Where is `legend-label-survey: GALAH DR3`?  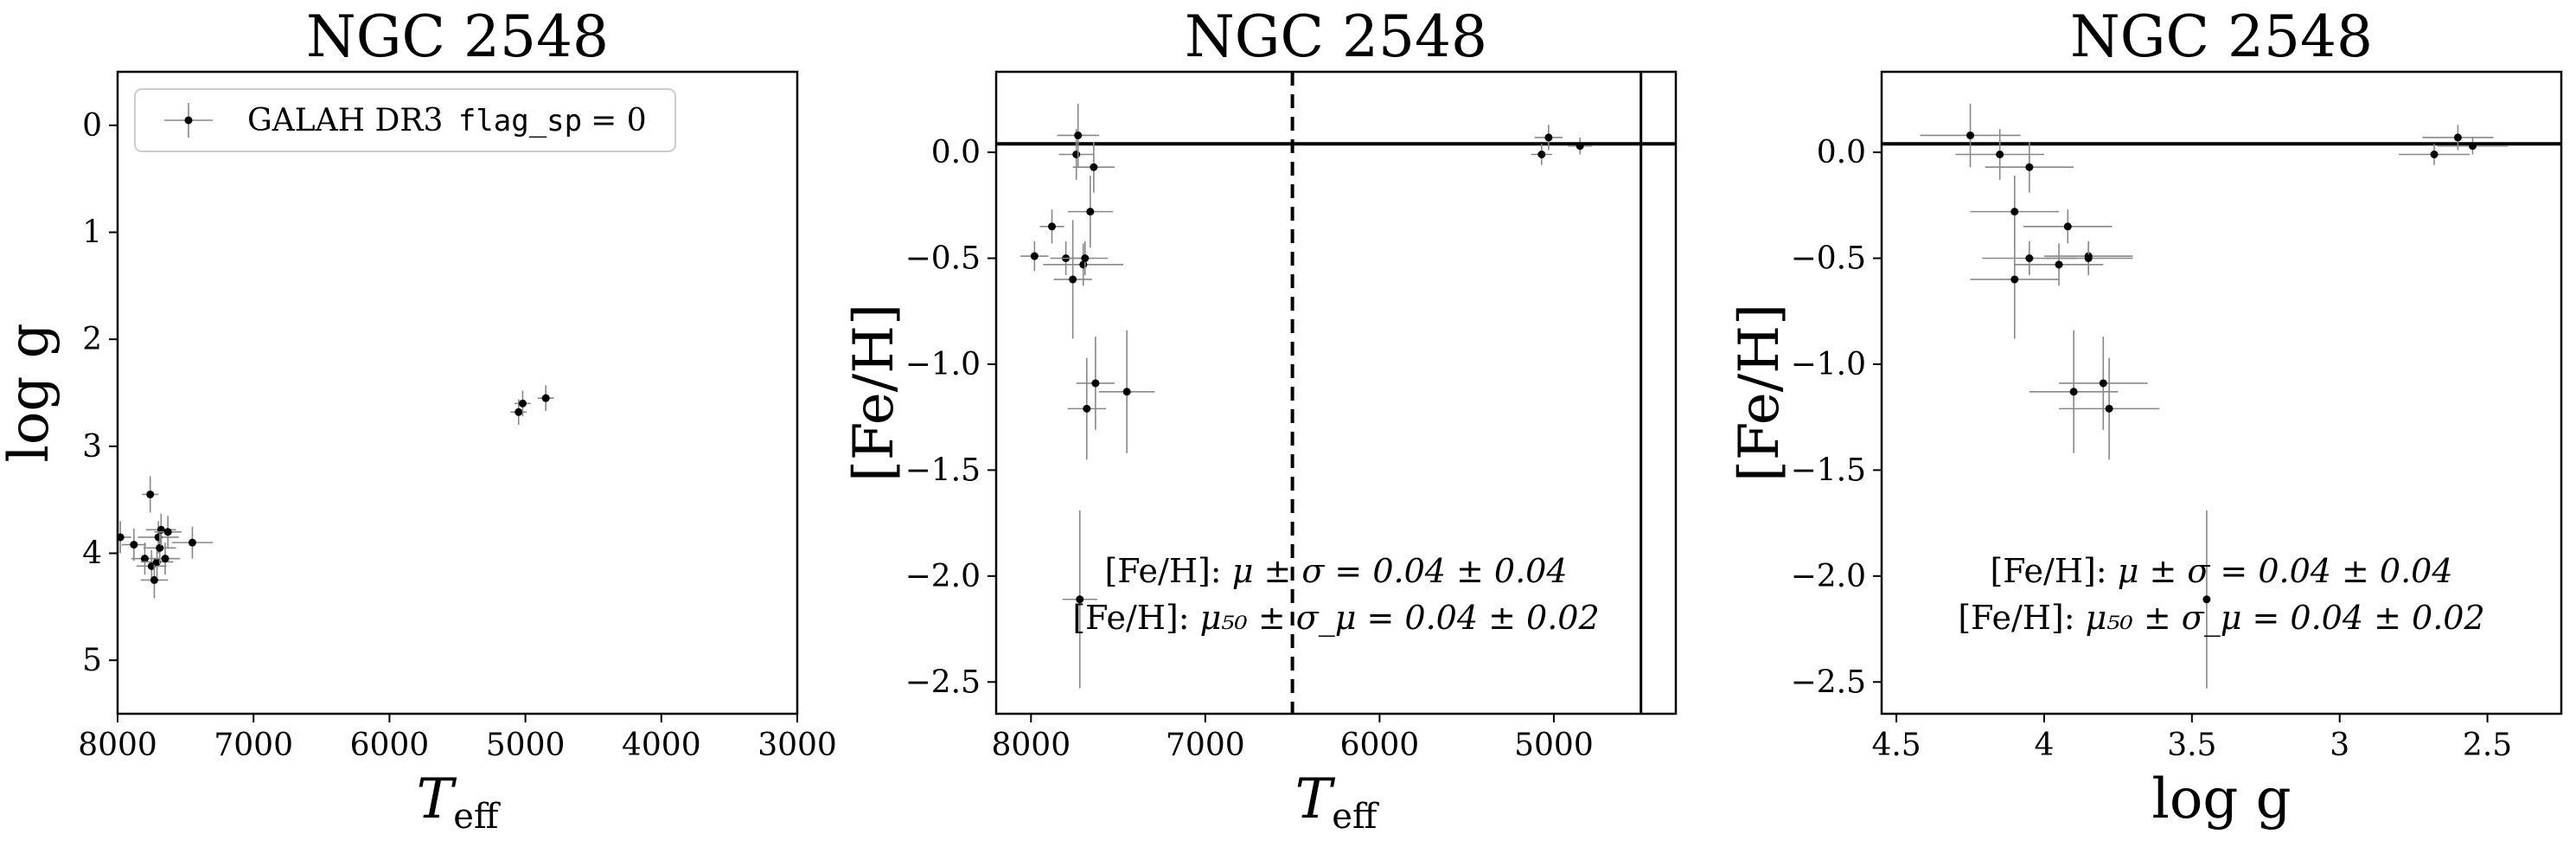 legend-label-survey: GALAH DR3 is located at coordinates (350, 121).